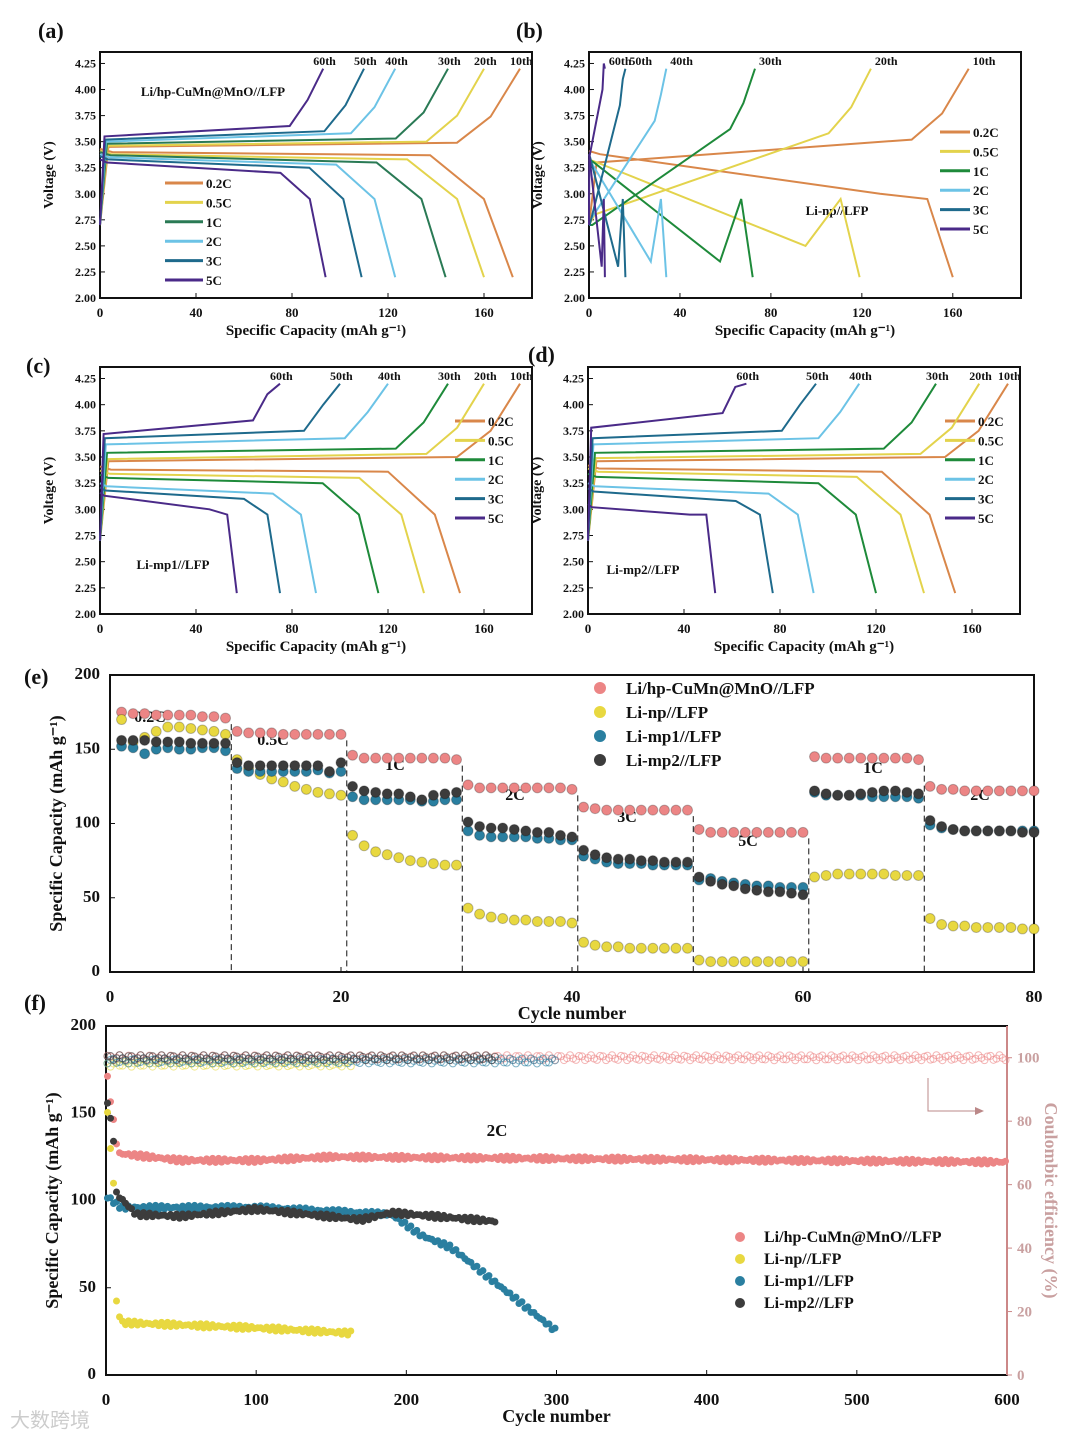 This screenshot has height=1437, width=1080. I want to click on charge-curve-0.2C, so click(779, 147).